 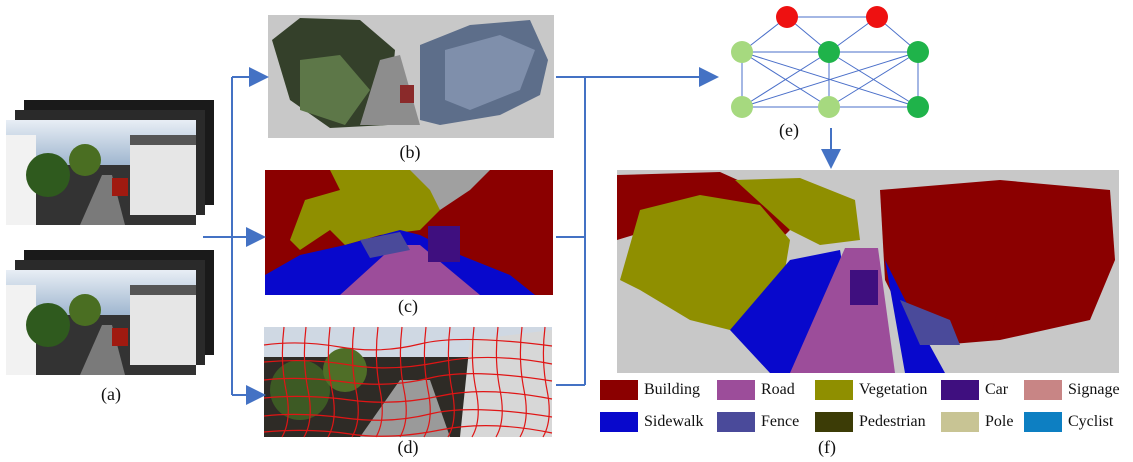 I want to click on legend-label: Pedestrian, so click(x=892, y=421).